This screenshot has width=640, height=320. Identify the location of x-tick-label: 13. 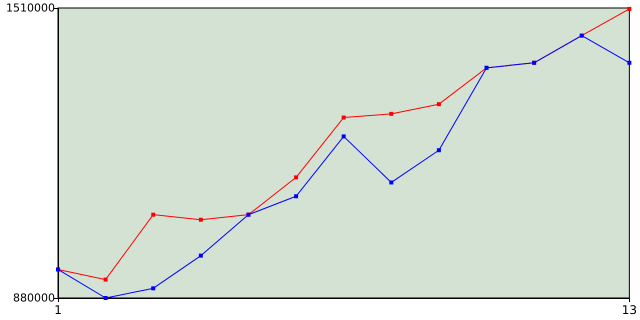
(630, 310).